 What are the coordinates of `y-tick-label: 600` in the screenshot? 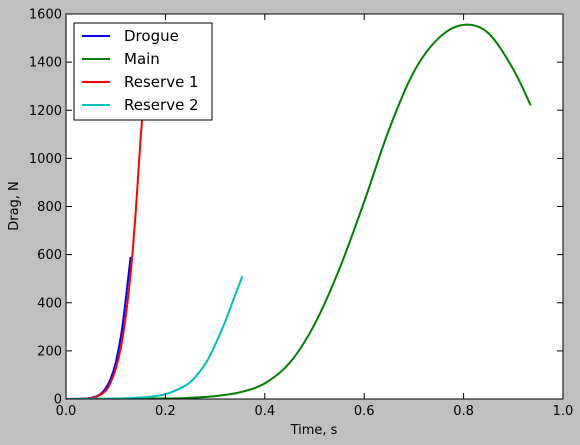 It's located at (49, 255).